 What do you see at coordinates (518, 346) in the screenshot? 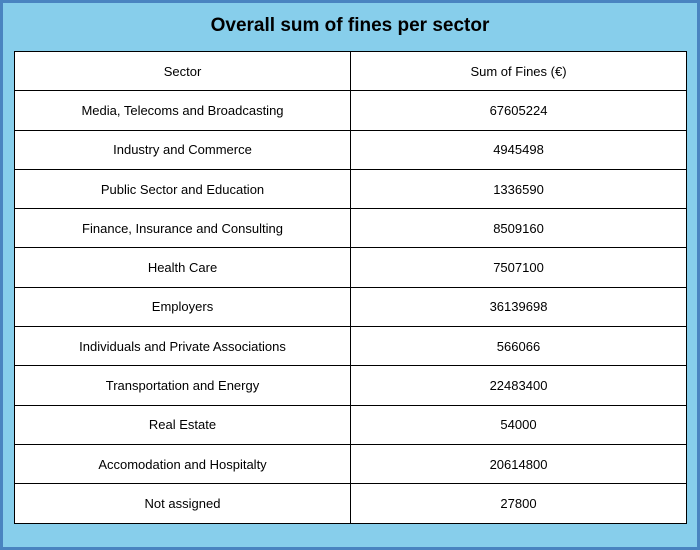
I see `fines-cell: 566066` at bounding box center [518, 346].